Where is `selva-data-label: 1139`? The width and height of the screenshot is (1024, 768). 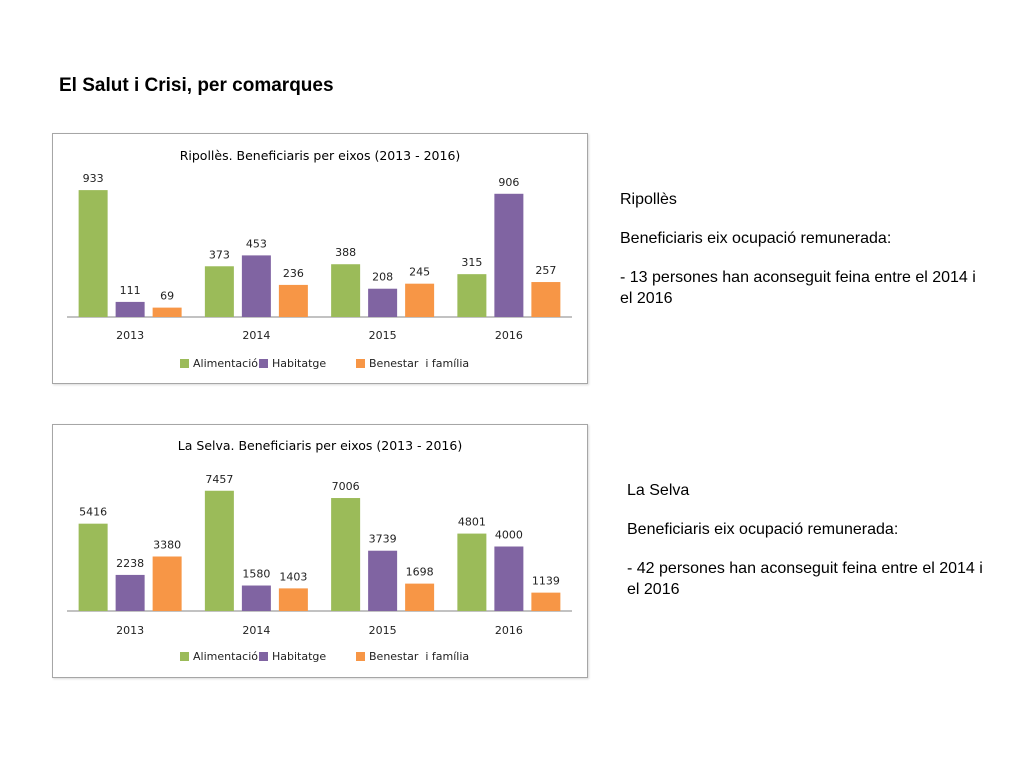 selva-data-label: 1139 is located at coordinates (546, 581).